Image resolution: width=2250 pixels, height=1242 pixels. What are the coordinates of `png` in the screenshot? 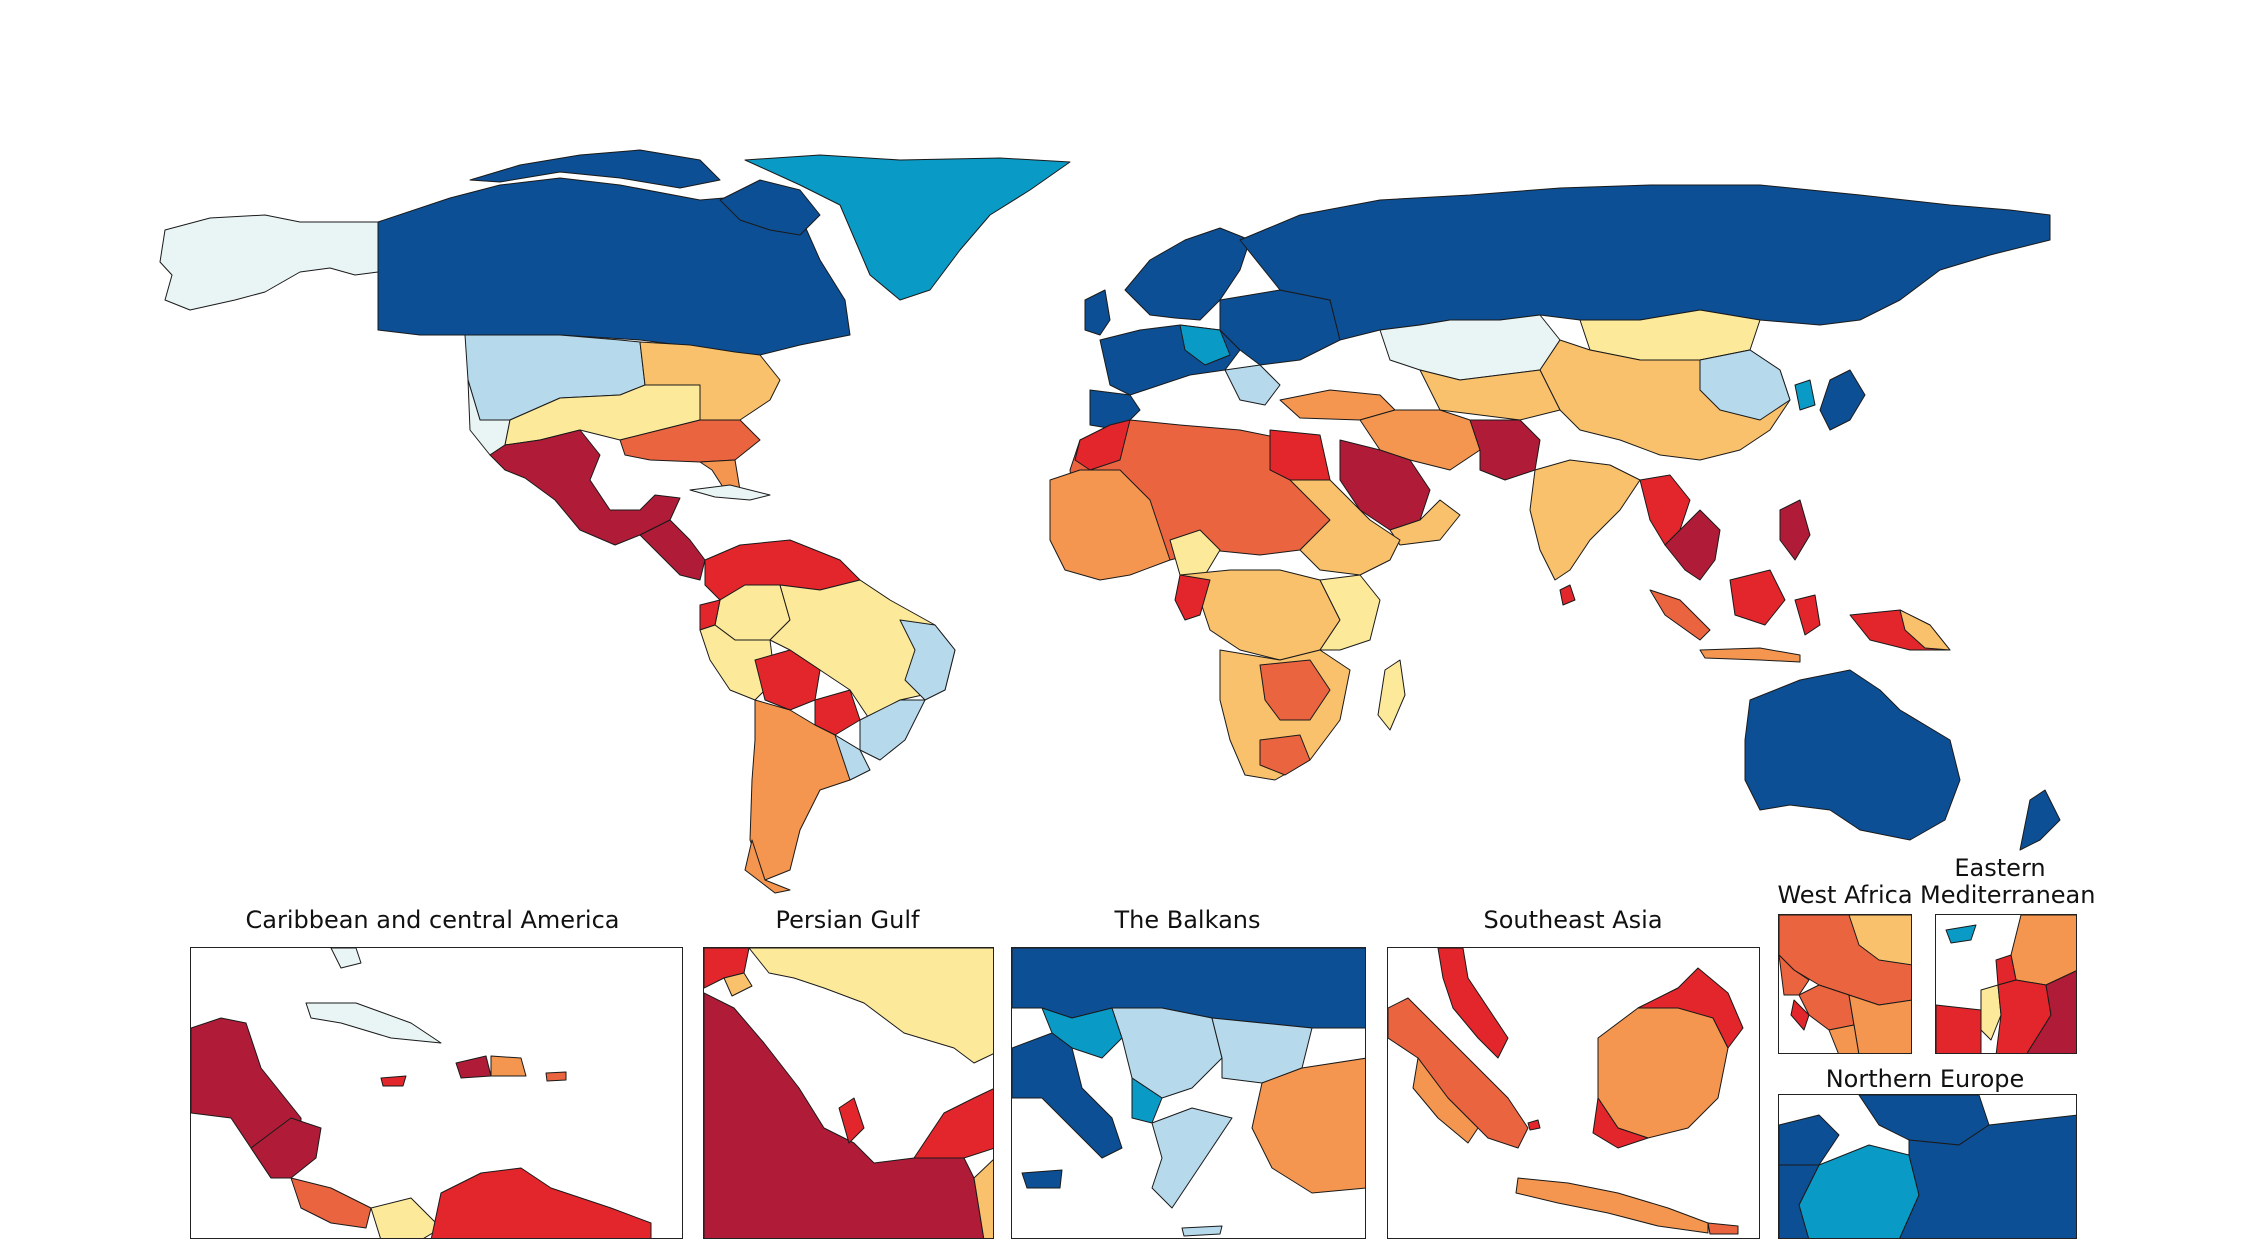 It's located at (1925, 630).